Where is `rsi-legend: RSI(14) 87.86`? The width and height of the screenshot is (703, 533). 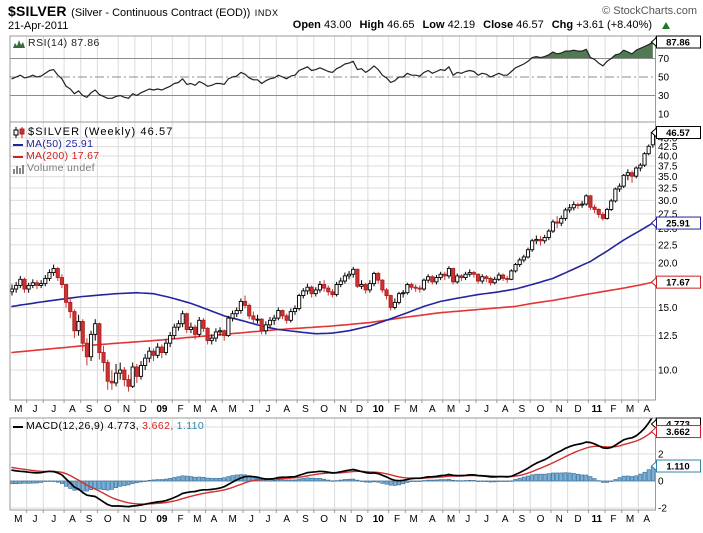 rsi-legend: RSI(14) 87.86 is located at coordinates (56, 43).